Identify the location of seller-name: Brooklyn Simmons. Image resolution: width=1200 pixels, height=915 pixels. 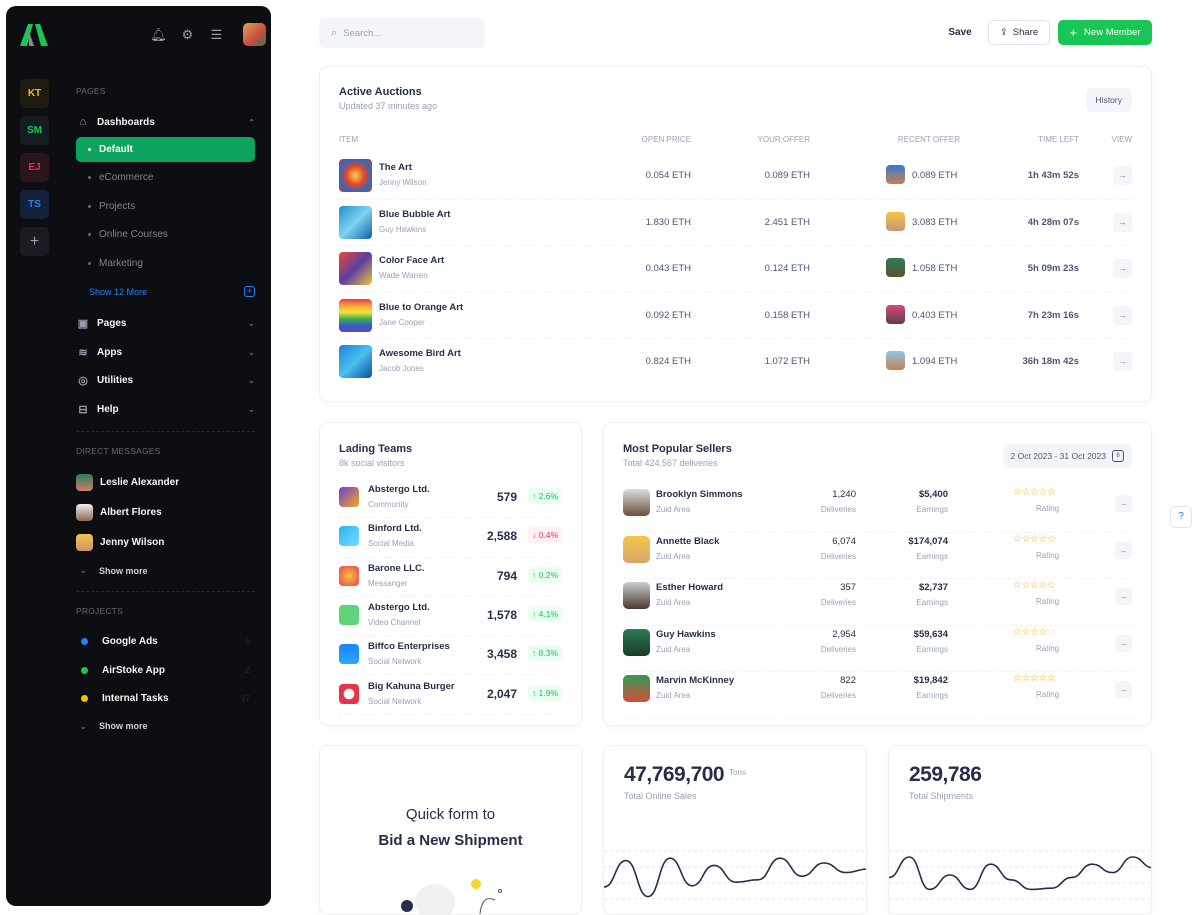
(699, 494).